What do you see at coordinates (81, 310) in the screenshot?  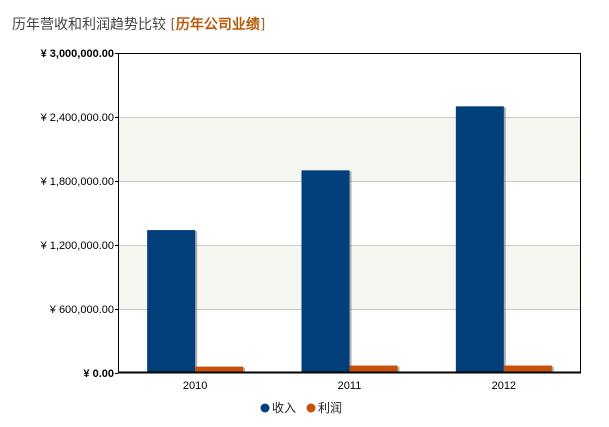 I see `y-tick-label: ¥ 600,000.00` at bounding box center [81, 310].